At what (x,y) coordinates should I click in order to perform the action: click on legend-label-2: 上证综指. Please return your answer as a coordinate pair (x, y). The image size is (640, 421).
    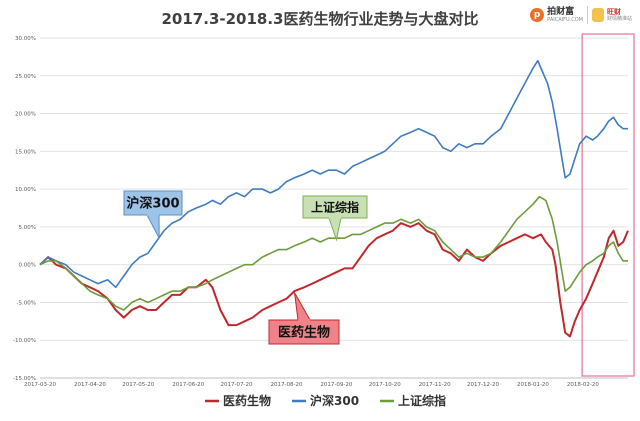
    Looking at the image, I should click on (422, 400).